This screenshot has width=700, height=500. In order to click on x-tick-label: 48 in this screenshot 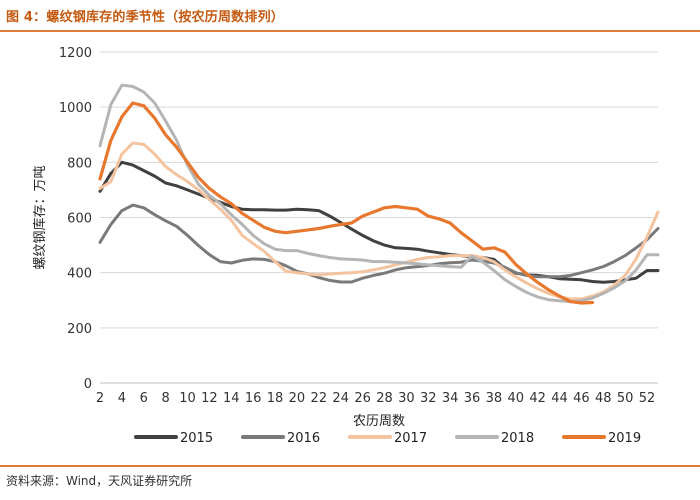, I will do `click(603, 398)`.